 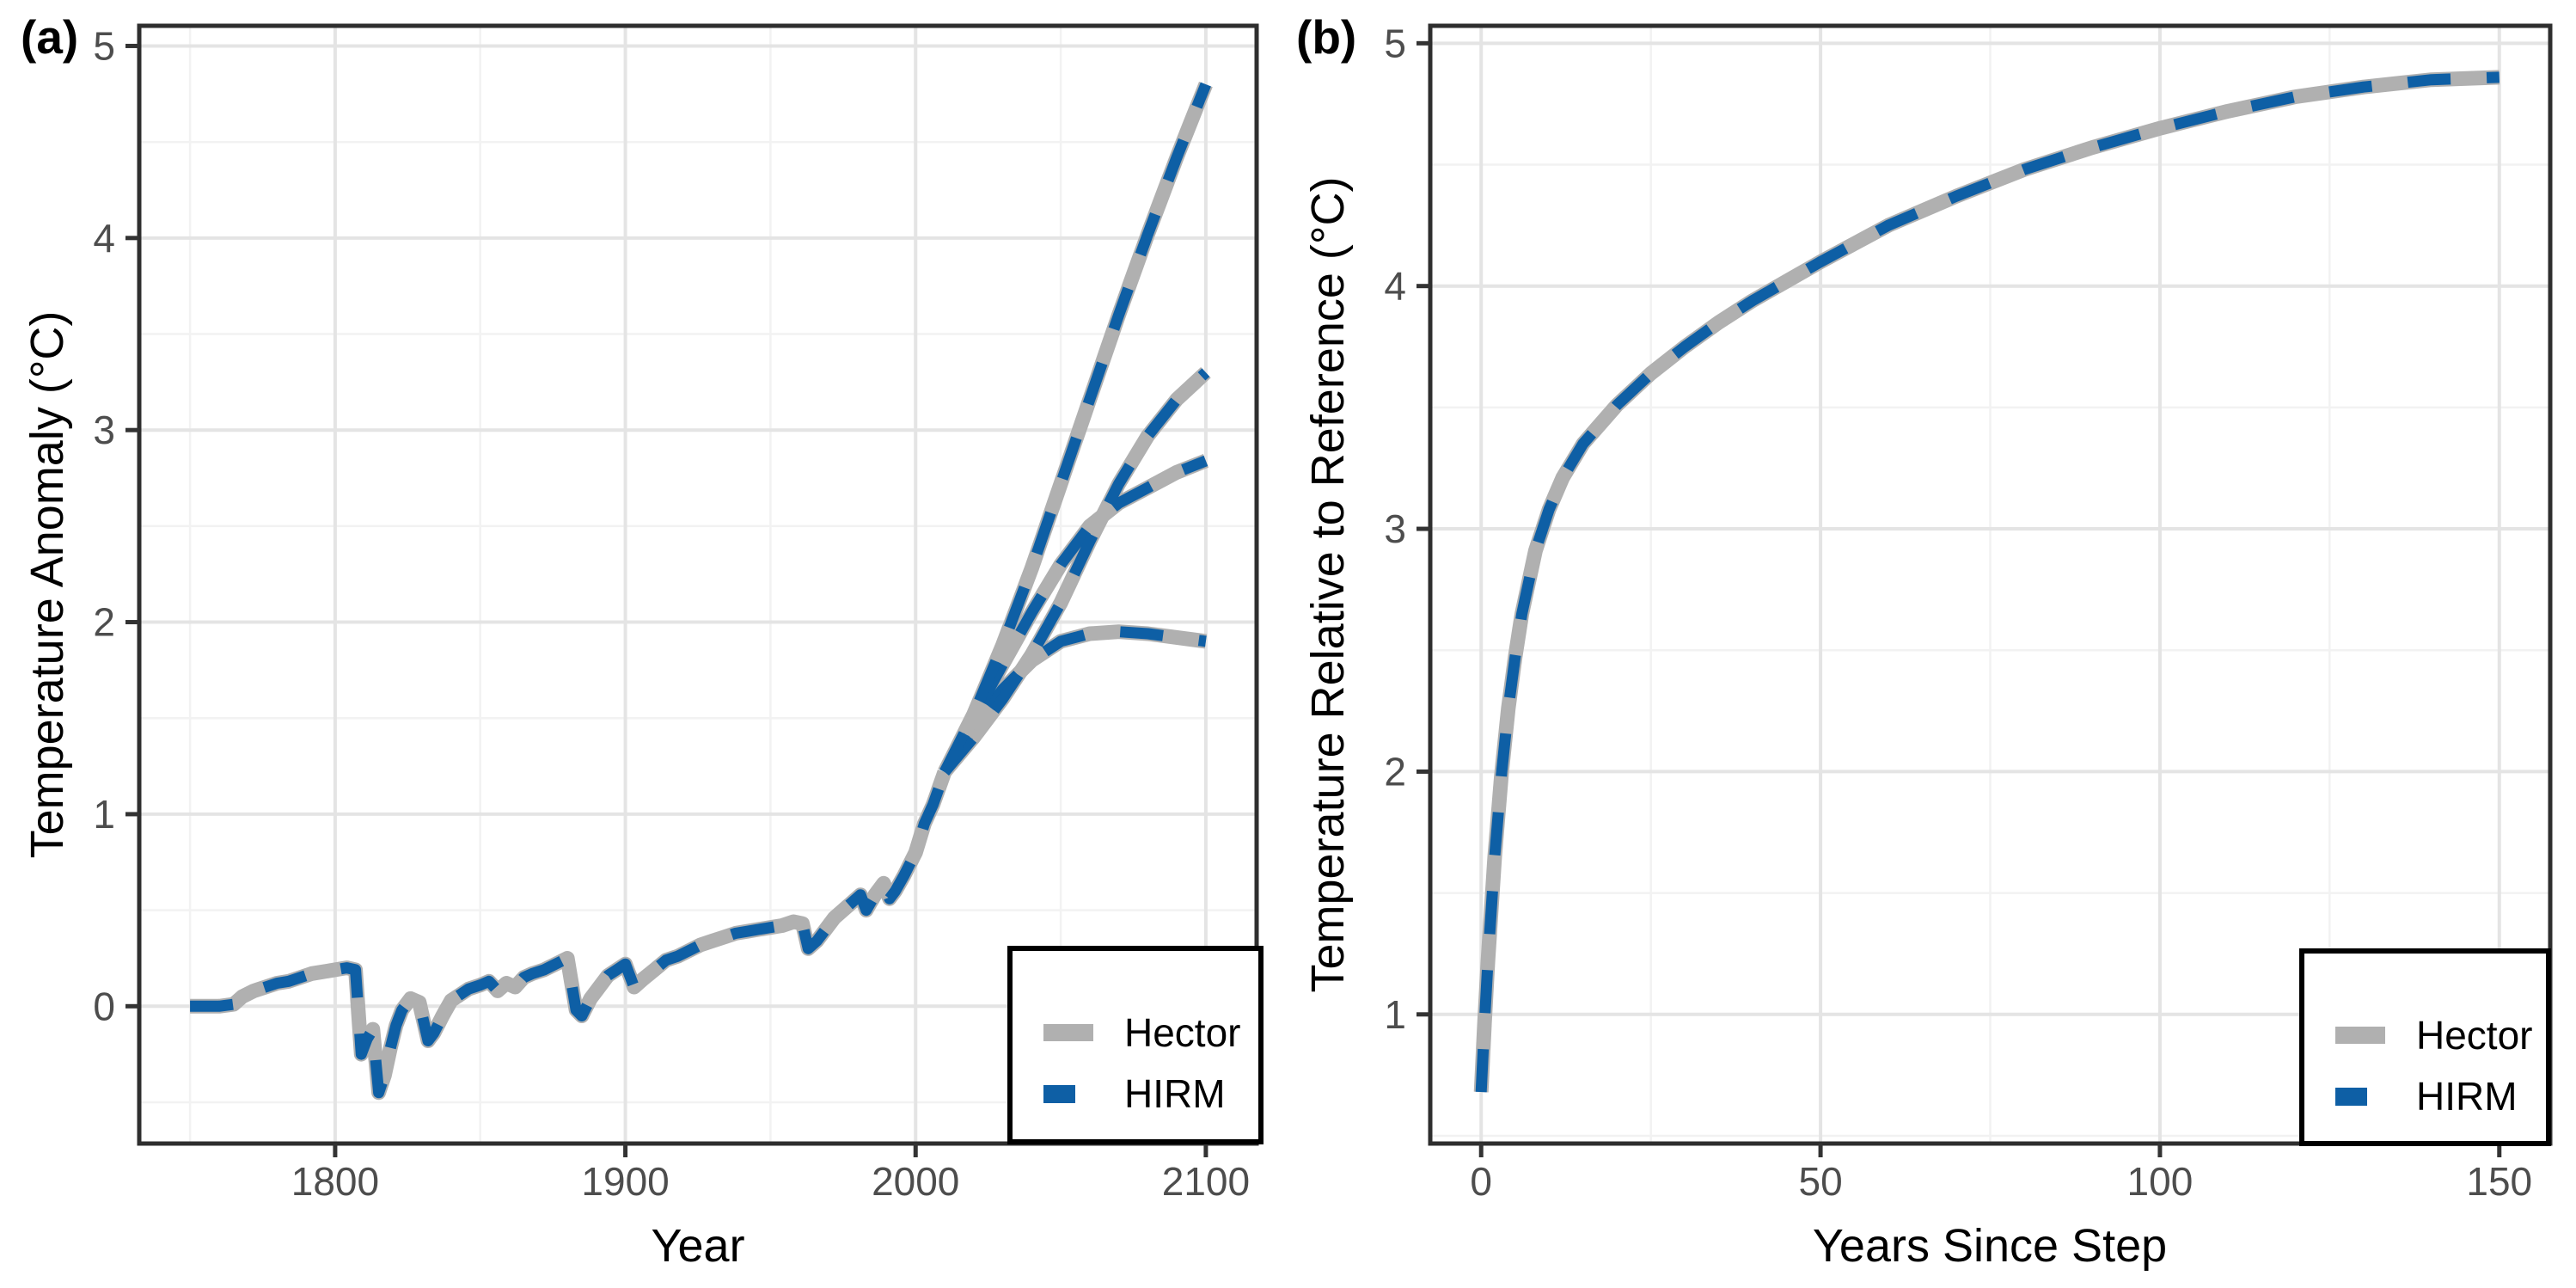 I want to click on x-tick-label: 1800, so click(x=335, y=1181).